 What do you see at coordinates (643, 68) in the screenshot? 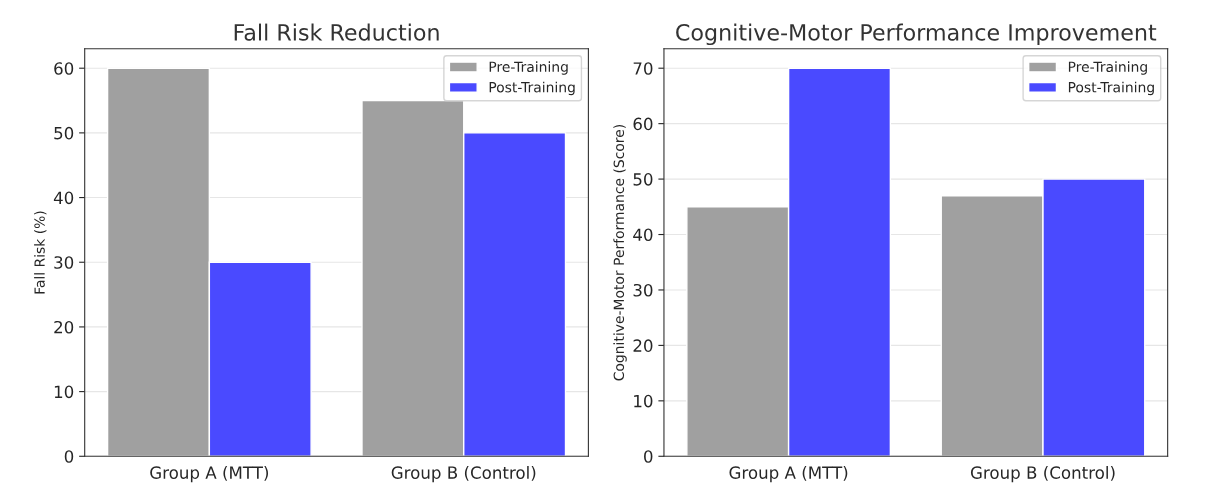
I see `y-tick-label: 70` at bounding box center [643, 68].